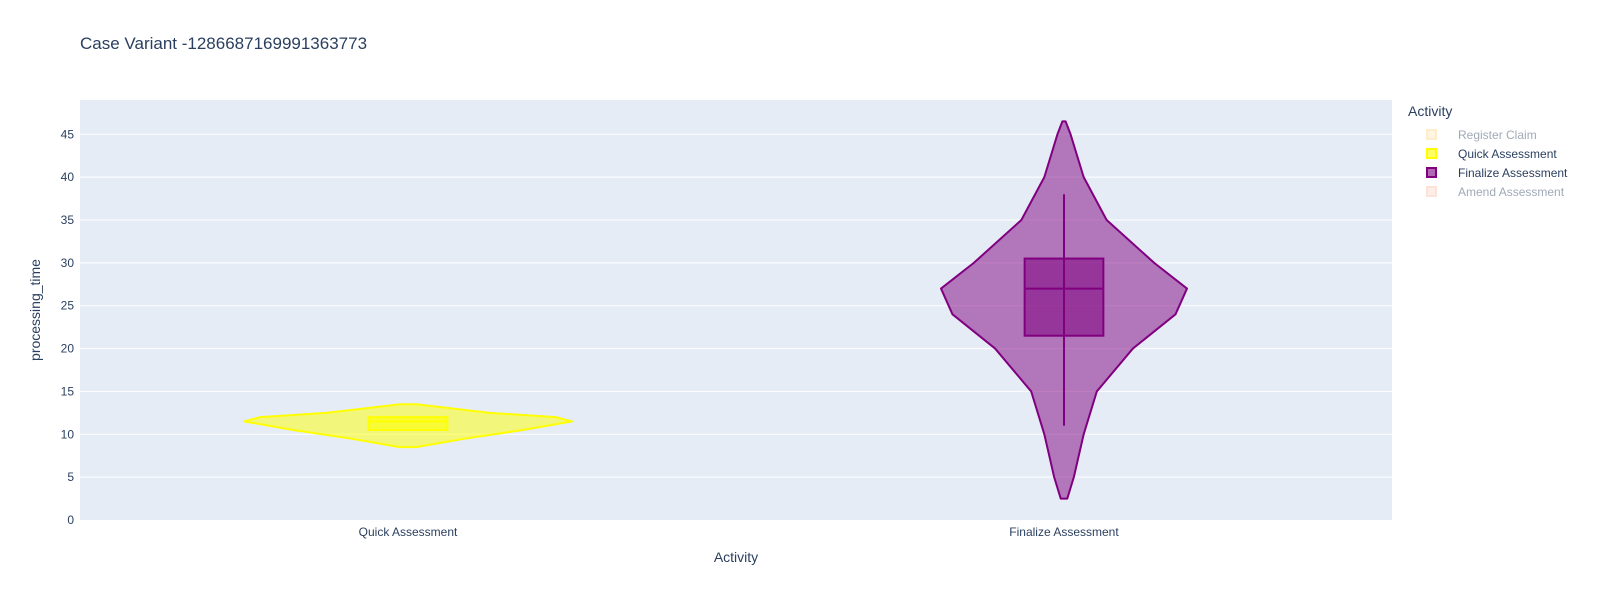  What do you see at coordinates (1511, 191) in the screenshot?
I see `legend-label: Amend Assessment` at bounding box center [1511, 191].